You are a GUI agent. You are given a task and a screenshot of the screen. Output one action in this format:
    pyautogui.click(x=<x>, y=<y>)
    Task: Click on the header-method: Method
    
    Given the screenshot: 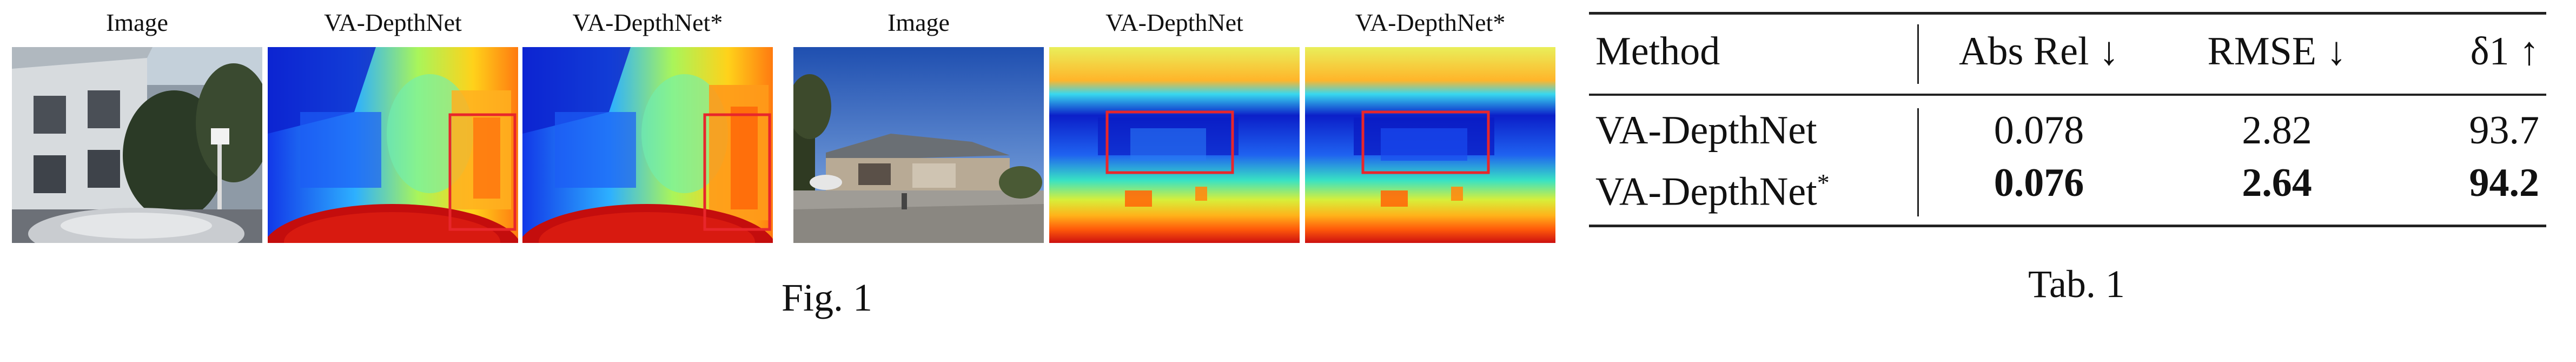 What is the action you would take?
    pyautogui.click(x=1658, y=52)
    